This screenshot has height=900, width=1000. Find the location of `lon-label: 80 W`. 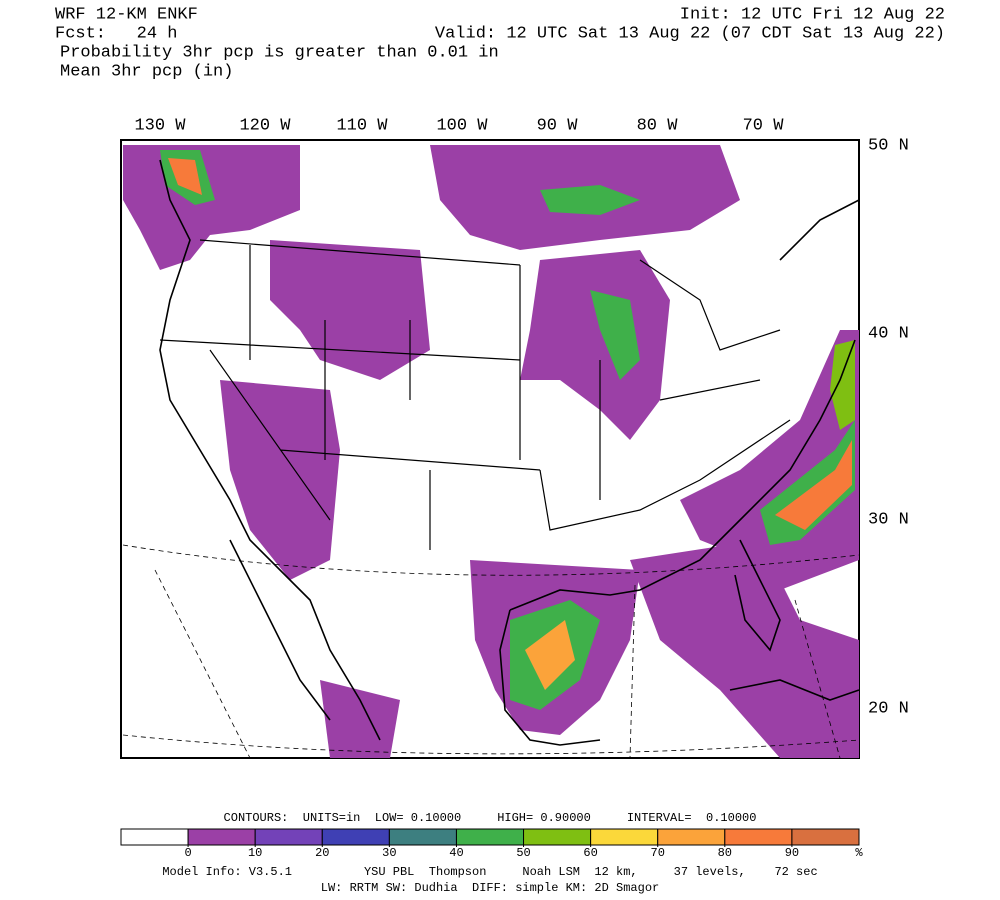

lon-label: 80 W is located at coordinates (658, 125).